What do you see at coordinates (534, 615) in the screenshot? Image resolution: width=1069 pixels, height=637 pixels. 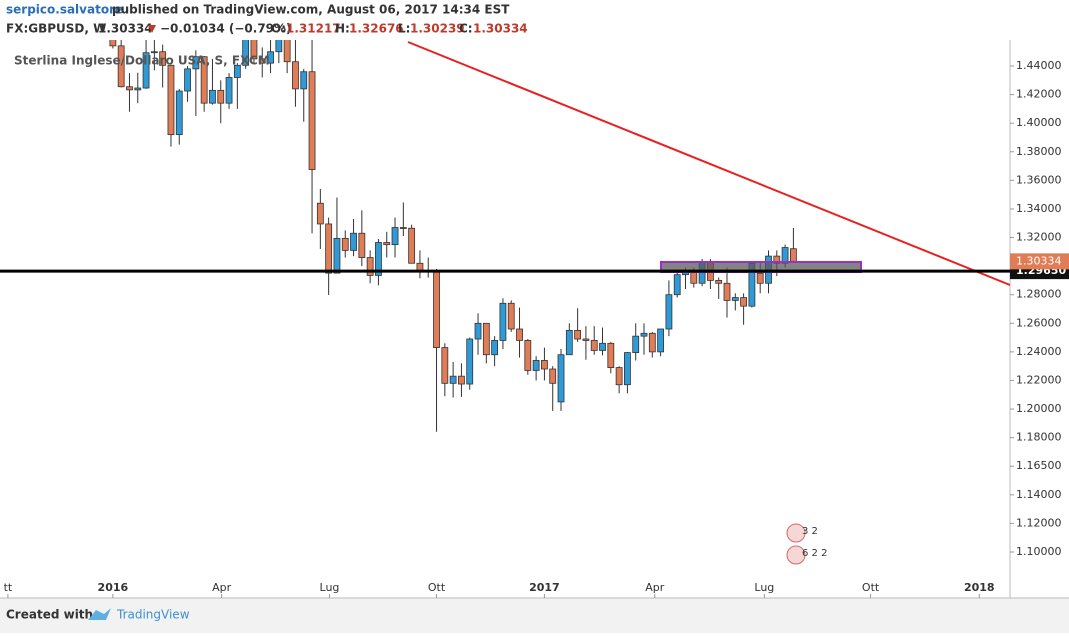 I see `footer-bar` at bounding box center [534, 615].